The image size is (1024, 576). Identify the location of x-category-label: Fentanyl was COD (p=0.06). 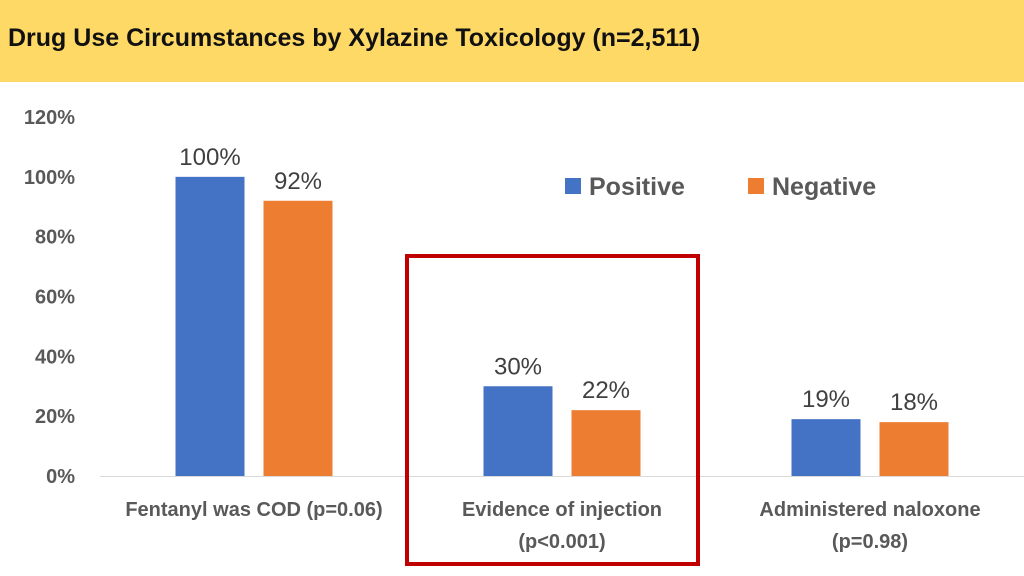
(253, 510).